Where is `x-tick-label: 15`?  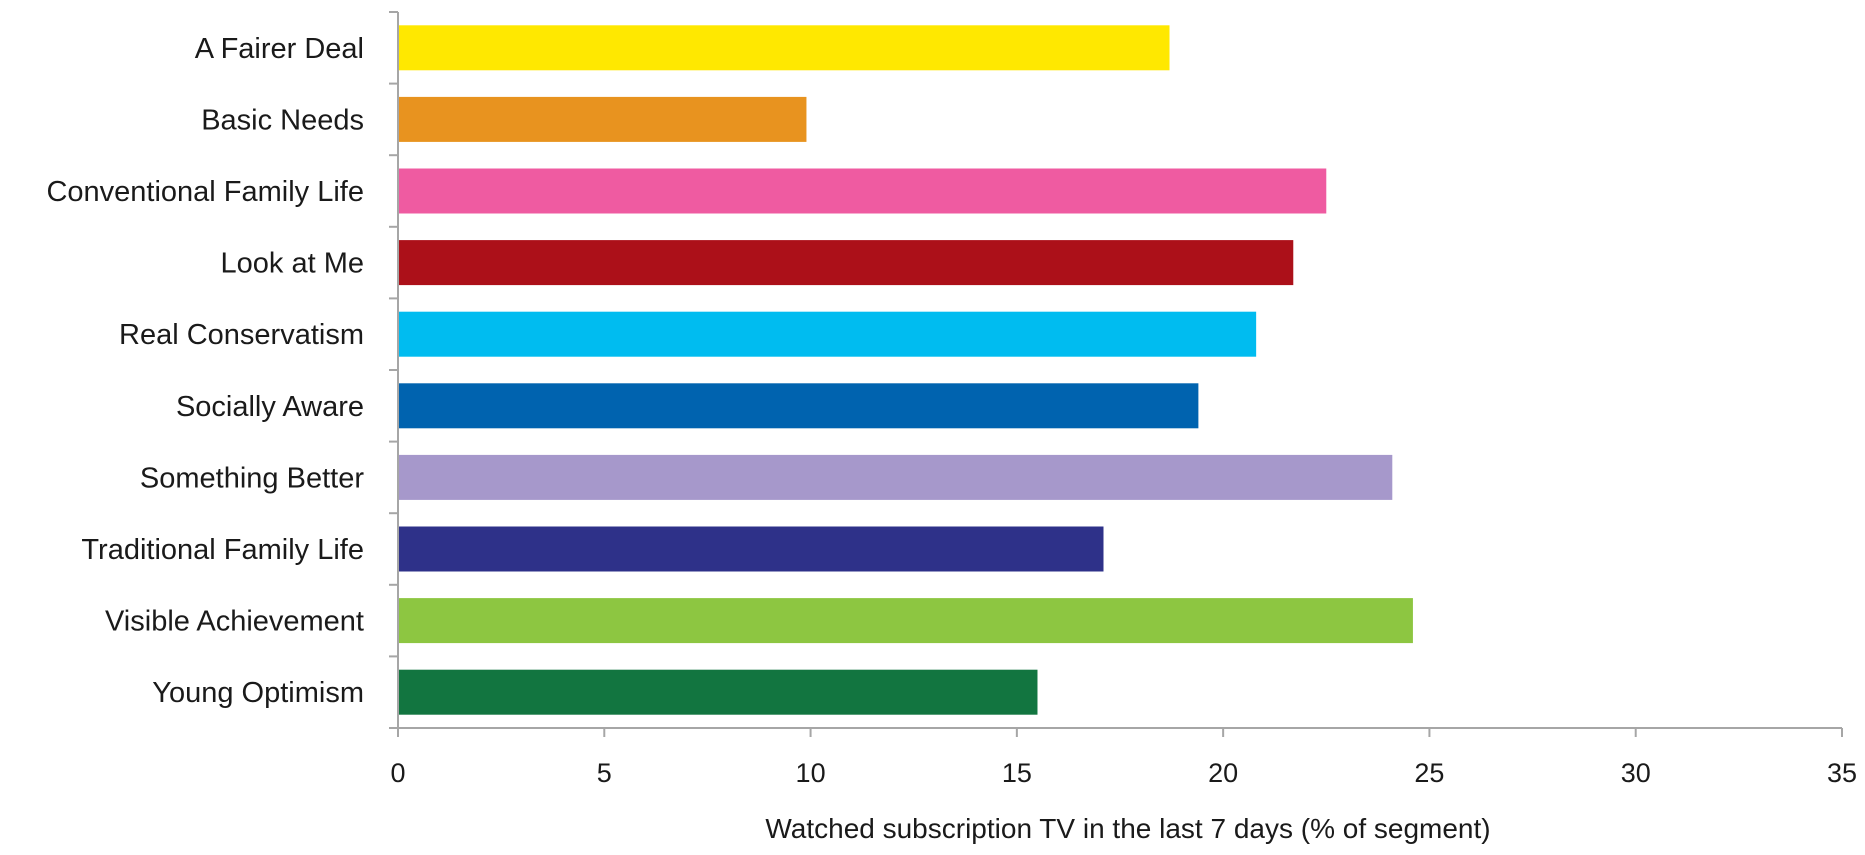
x-tick-label: 15 is located at coordinates (1017, 773).